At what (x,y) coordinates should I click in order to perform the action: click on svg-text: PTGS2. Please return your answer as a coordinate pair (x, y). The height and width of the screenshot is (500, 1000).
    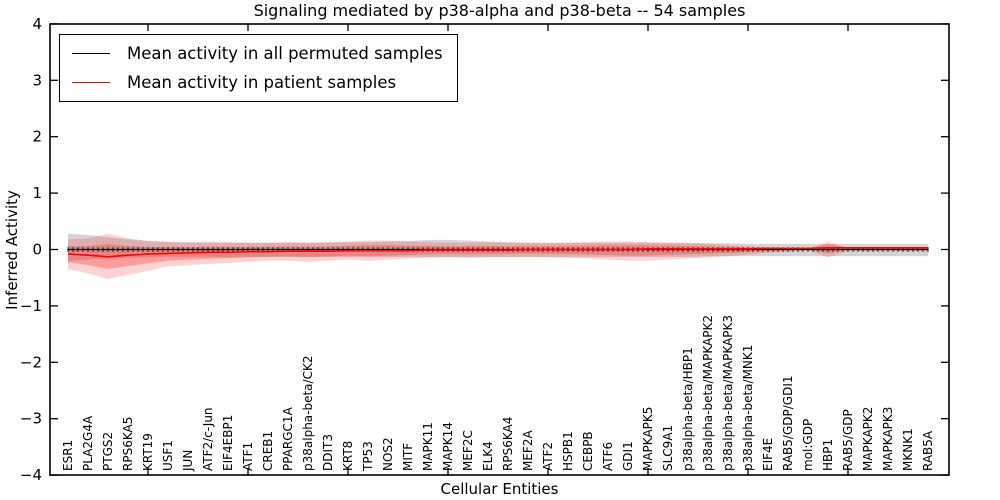
    Looking at the image, I should click on (108, 451).